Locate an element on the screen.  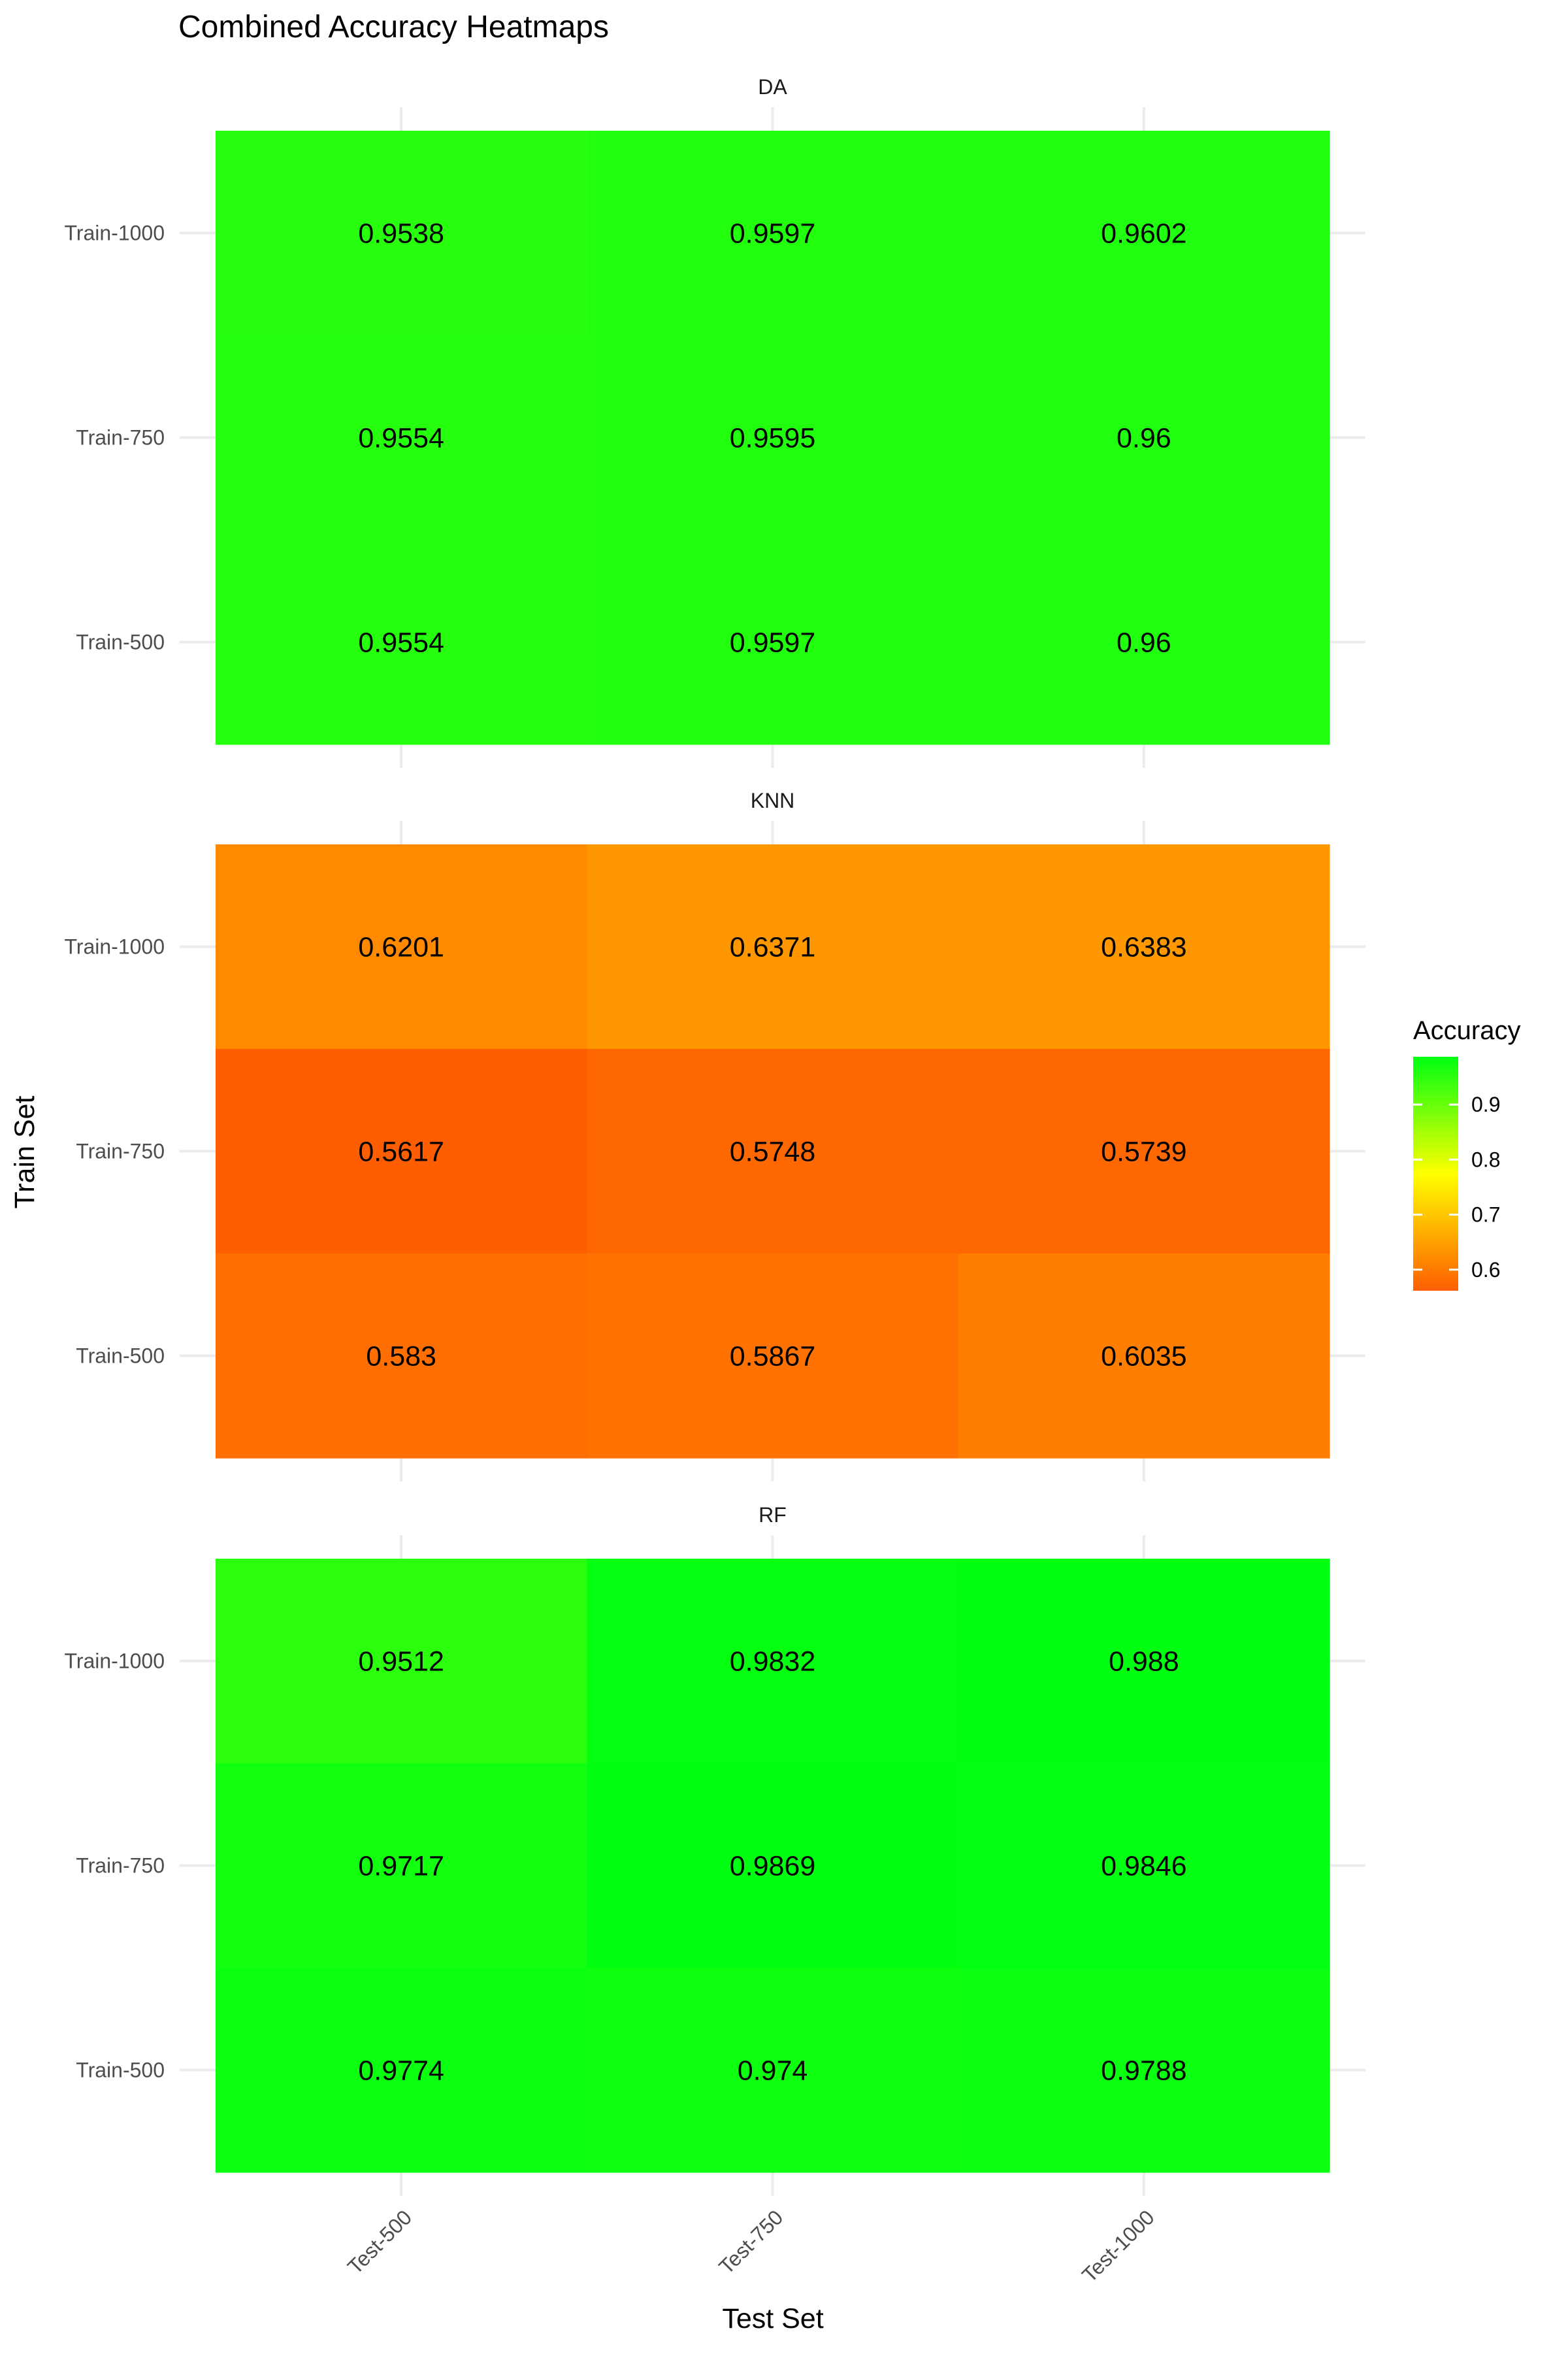
legend-tick-label: 0.7 is located at coordinates (1485, 1215).